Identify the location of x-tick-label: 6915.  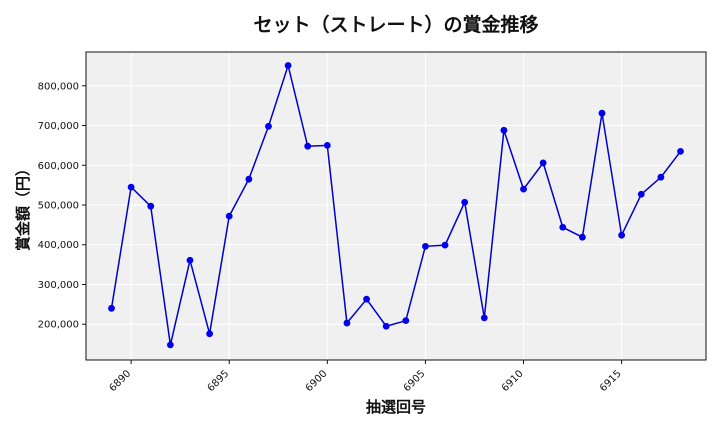
(611, 381).